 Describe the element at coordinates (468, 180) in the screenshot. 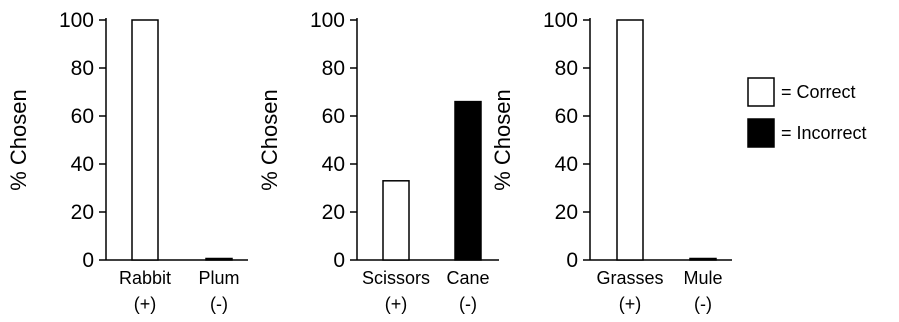

I see `bar-cane` at that location.